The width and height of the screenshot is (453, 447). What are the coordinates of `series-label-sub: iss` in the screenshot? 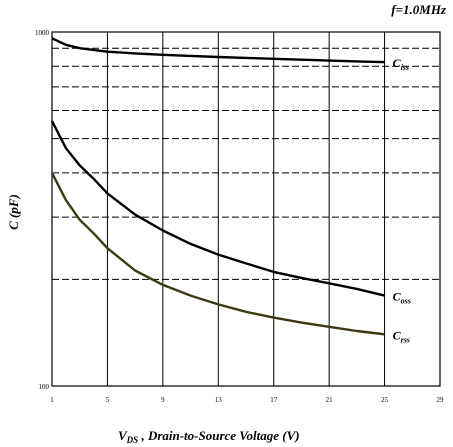 It's located at (405, 67).